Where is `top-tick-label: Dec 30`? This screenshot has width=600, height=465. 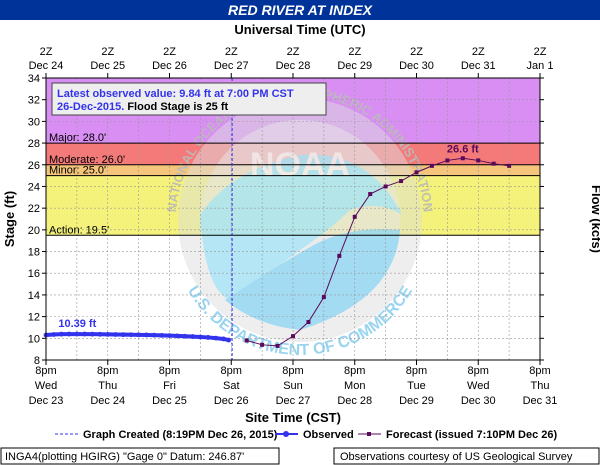 top-tick-label: Dec 30 is located at coordinates (416, 66).